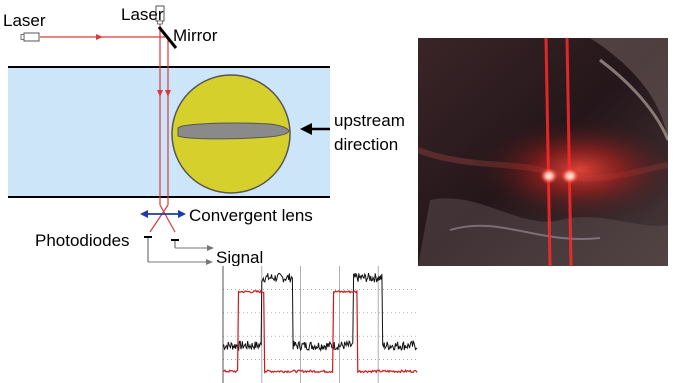 The image size is (673, 383). Describe the element at coordinates (251, 215) in the screenshot. I see `convergent-lens-label: Convergent lens` at that location.